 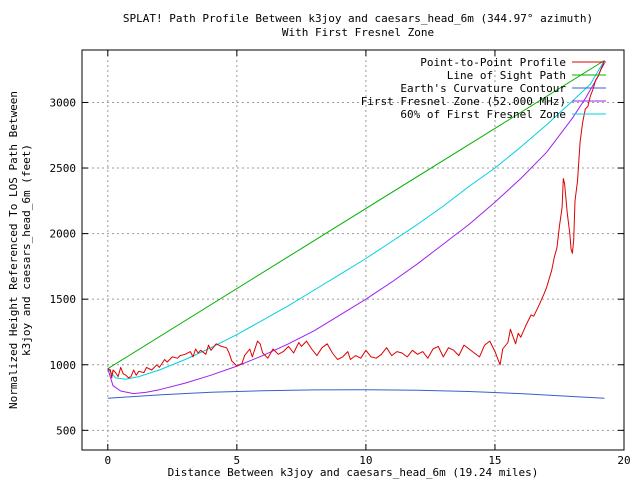 I want to click on legend-label-0: Point-to-Point Profile, so click(x=493, y=62).